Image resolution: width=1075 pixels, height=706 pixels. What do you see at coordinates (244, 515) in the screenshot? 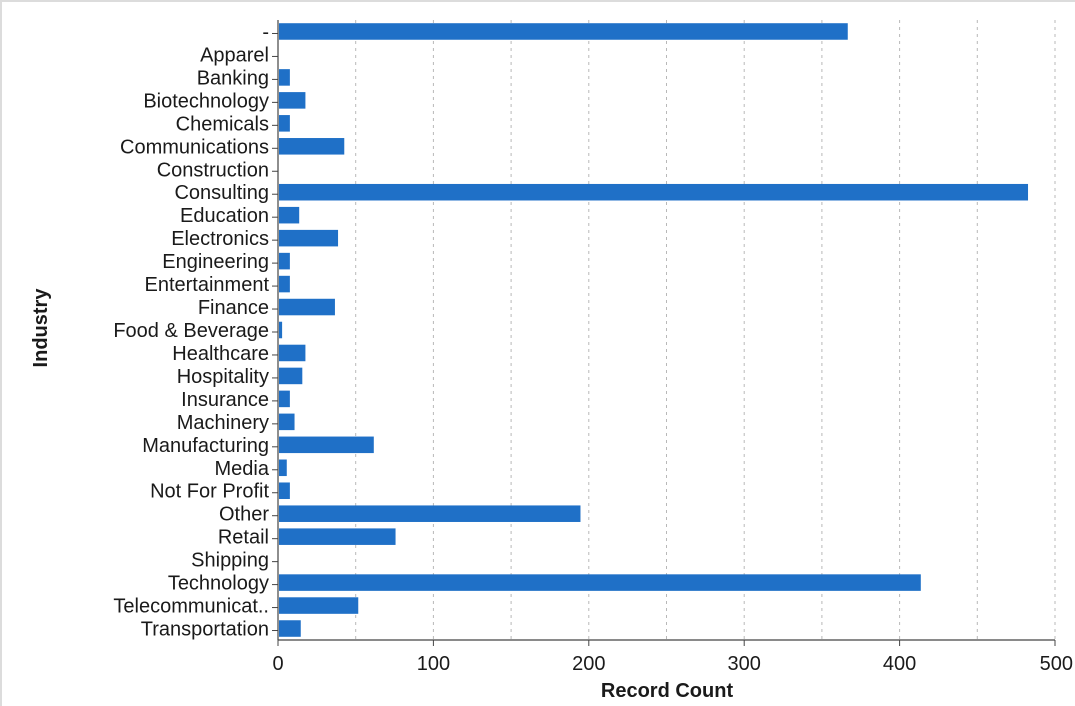
I see `y-tick-label: Other` at bounding box center [244, 515].